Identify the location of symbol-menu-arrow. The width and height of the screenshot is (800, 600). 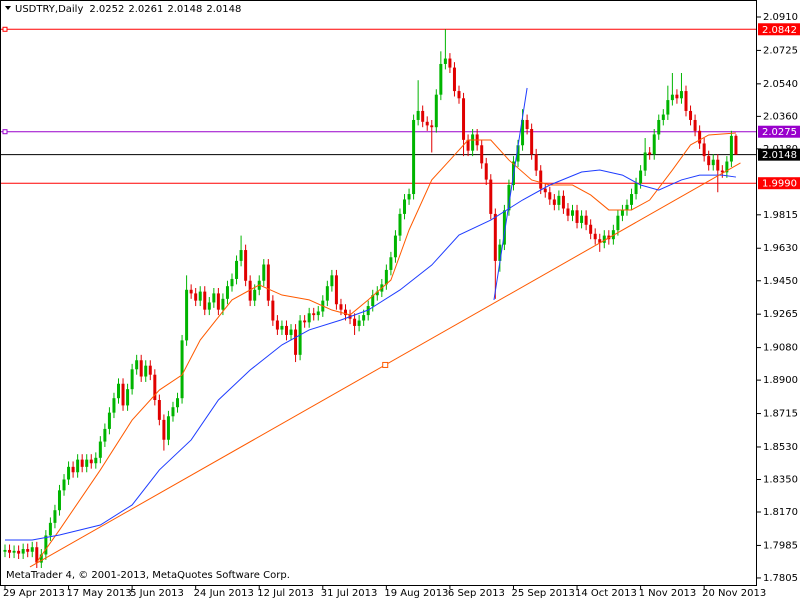
(8, 8).